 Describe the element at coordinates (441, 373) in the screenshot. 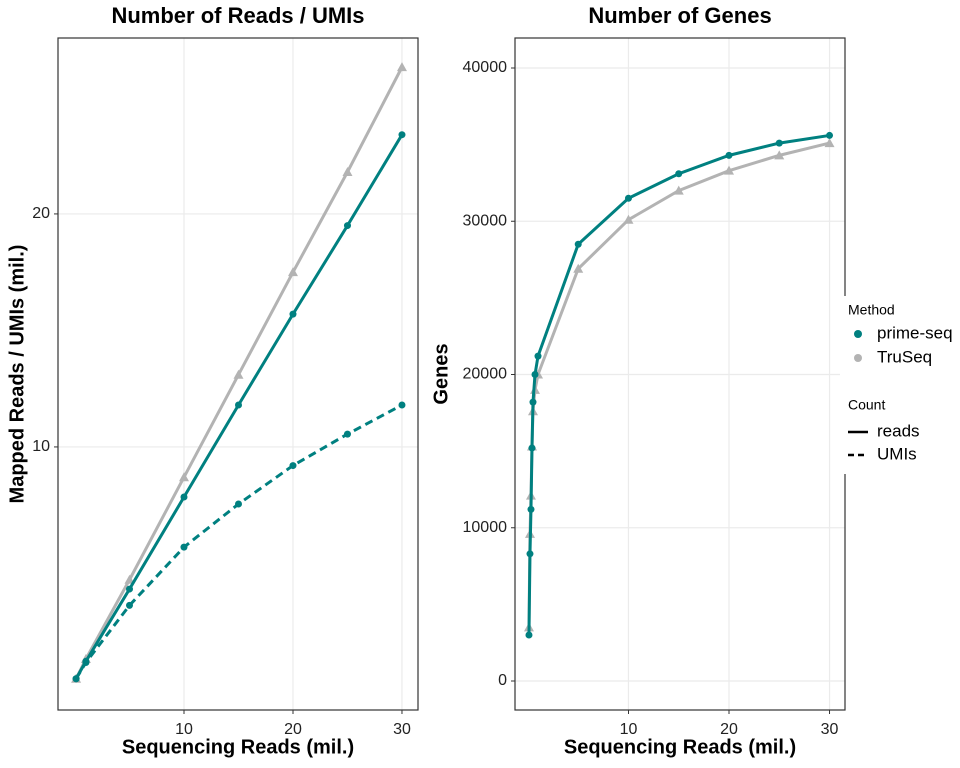

I see `y-axis-label: Genes` at that location.